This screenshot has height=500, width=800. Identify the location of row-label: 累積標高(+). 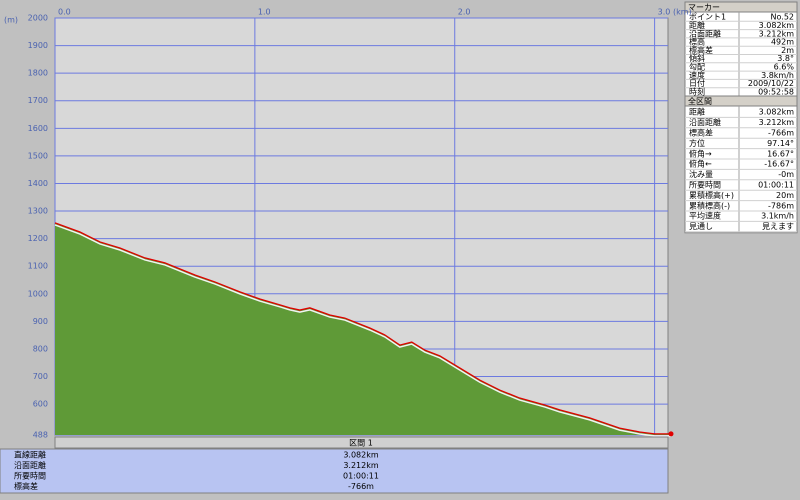
(711, 195).